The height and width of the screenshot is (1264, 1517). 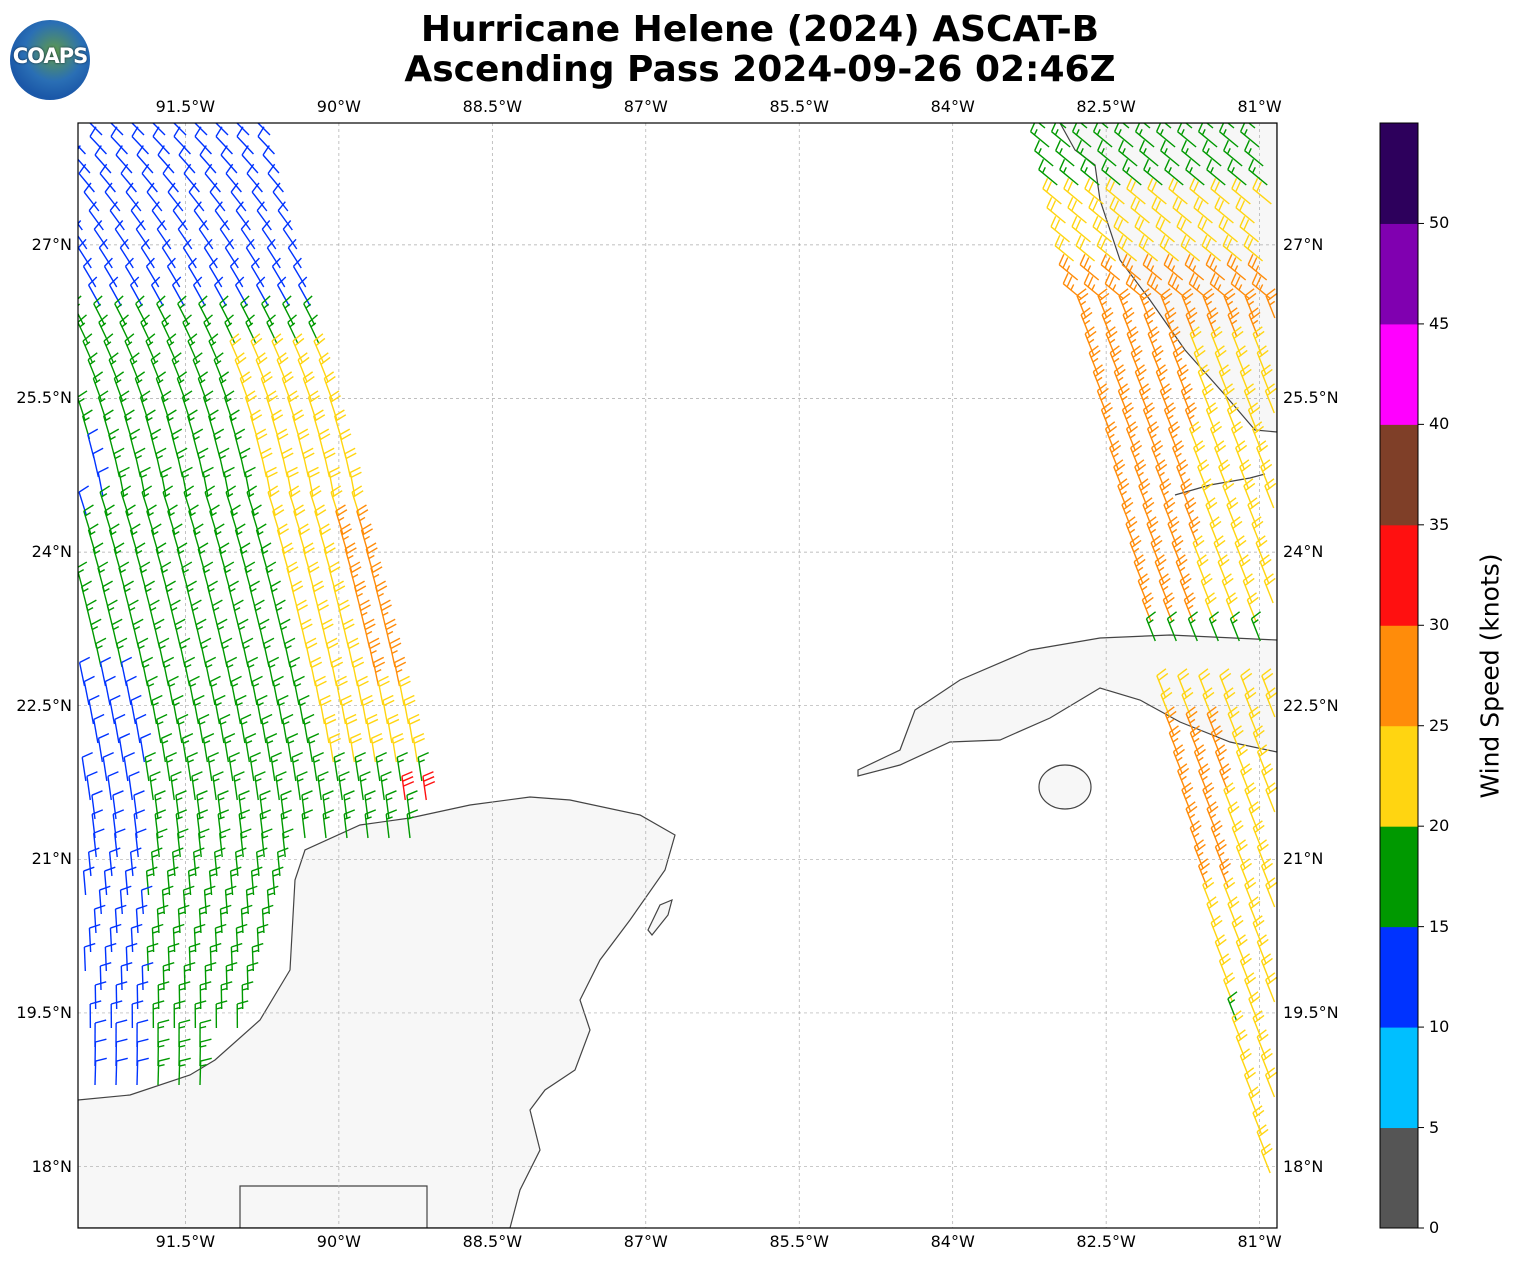 What do you see at coordinates (44, 398) in the screenshot?
I see `lat-tick-label-left: 25.5°N` at bounding box center [44, 398].